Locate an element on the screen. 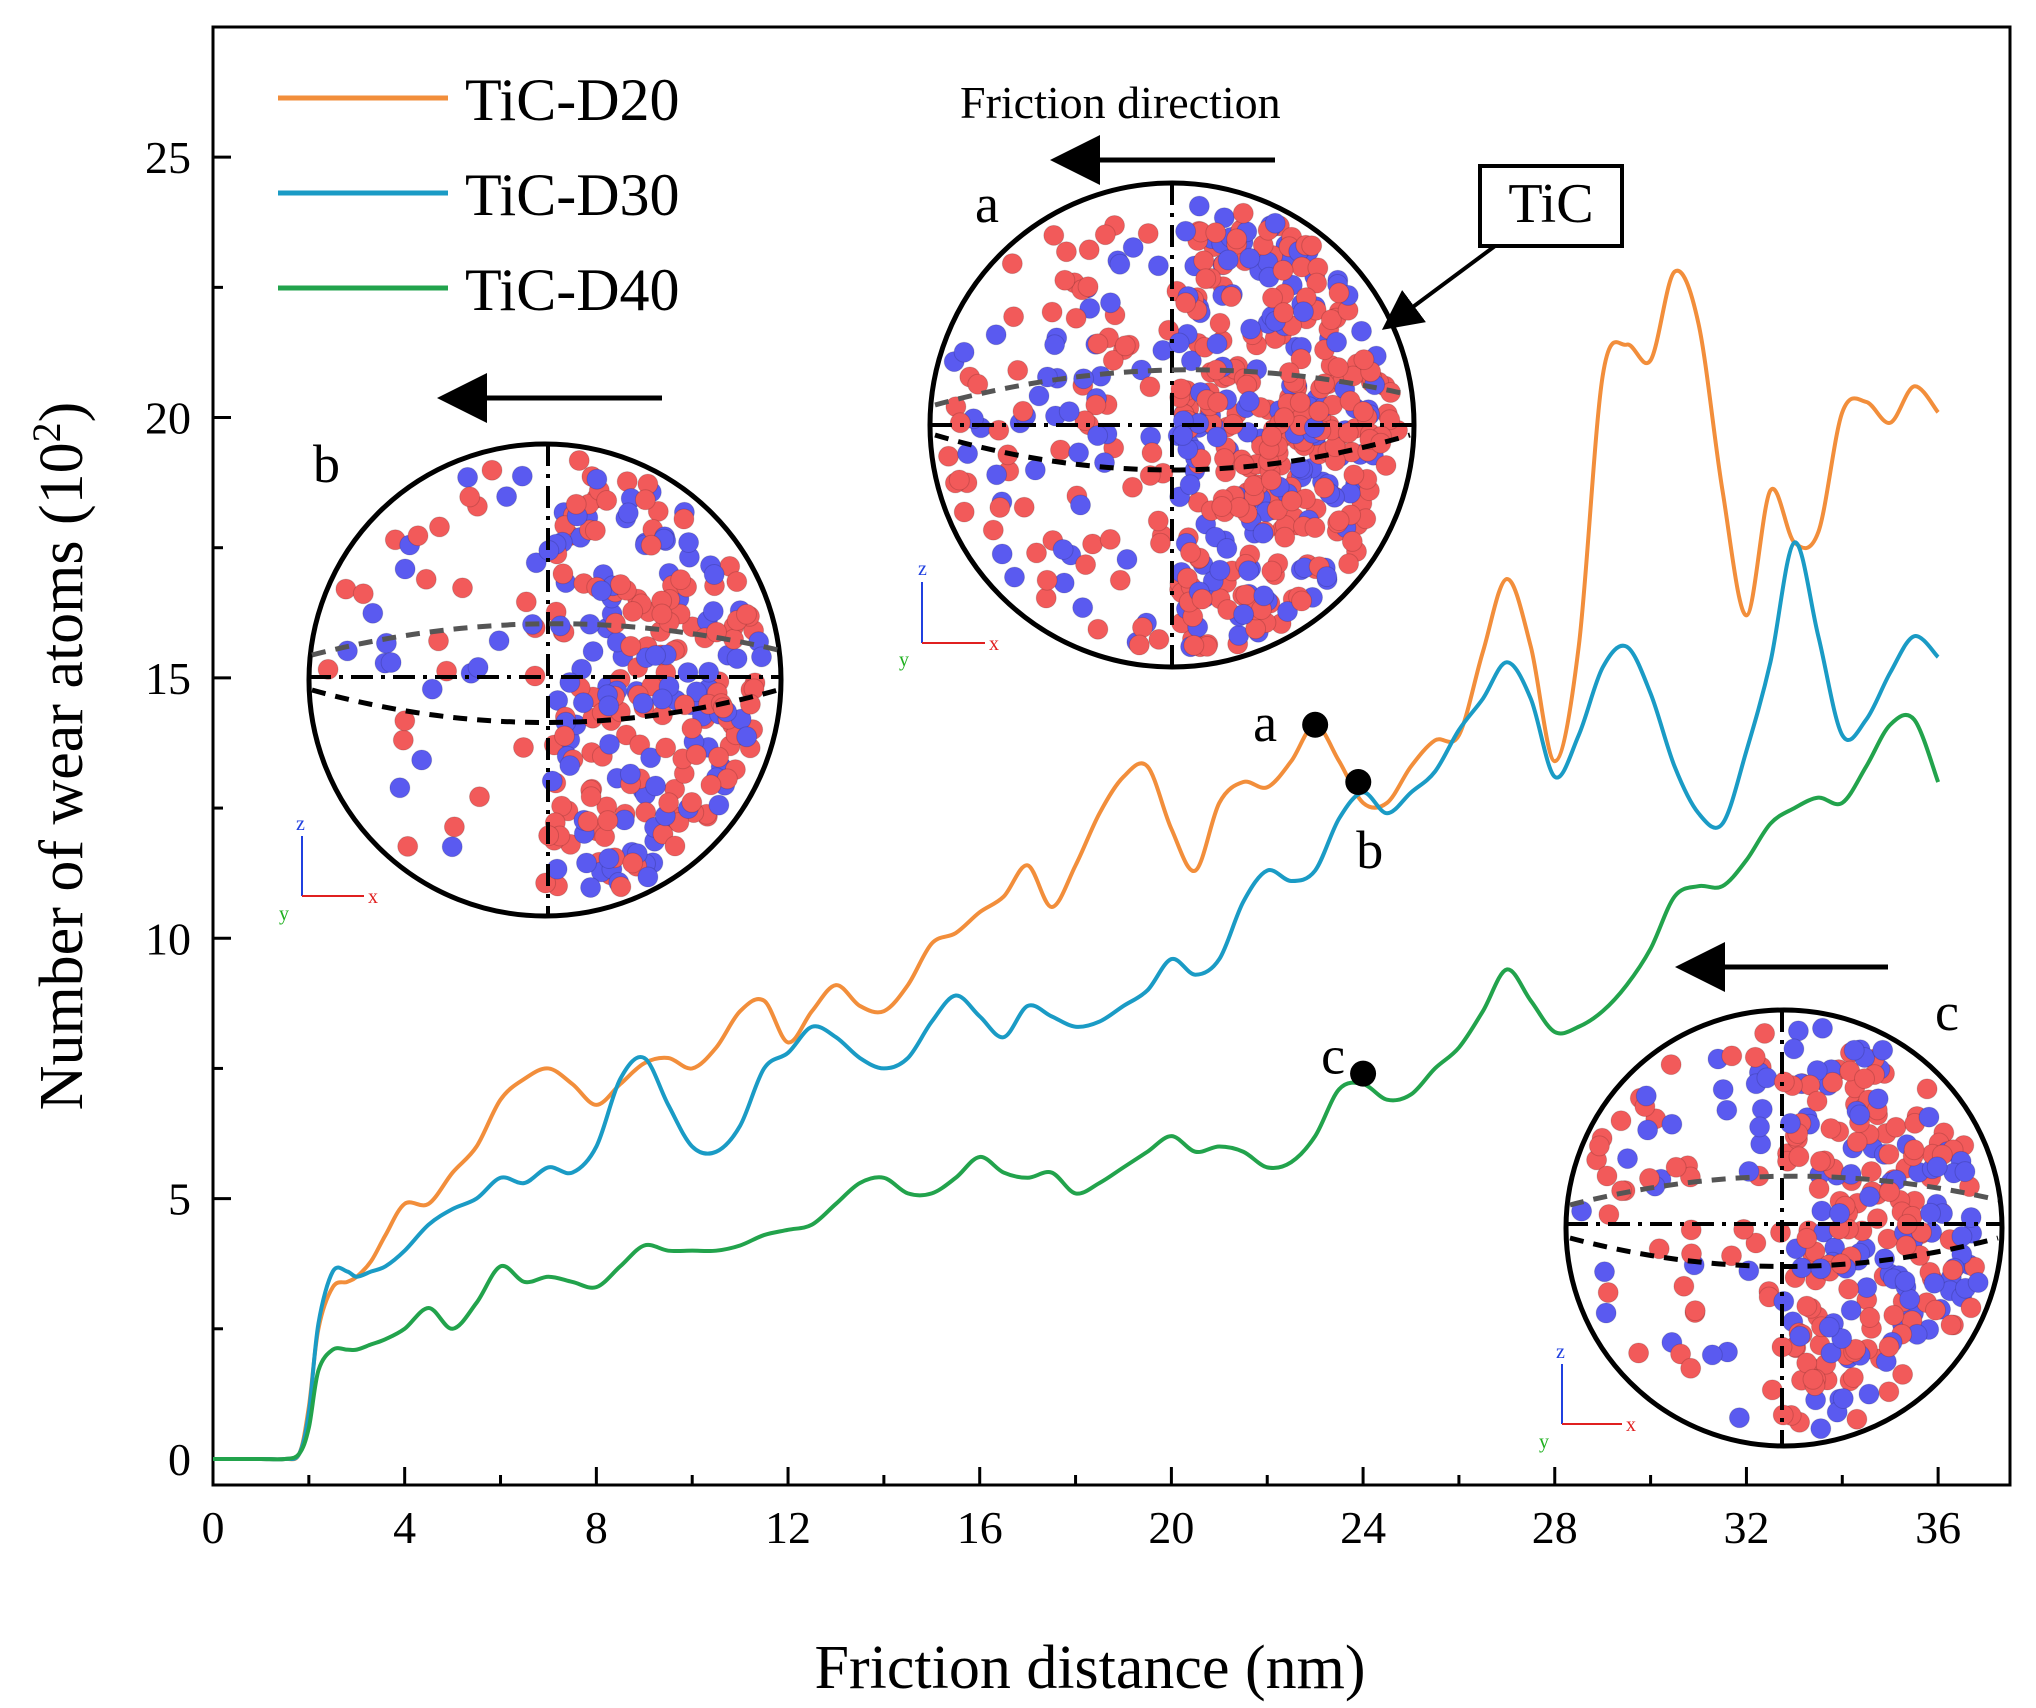 The image size is (2036, 1708). x-tick-label: 36 is located at coordinates (1938, 1527).